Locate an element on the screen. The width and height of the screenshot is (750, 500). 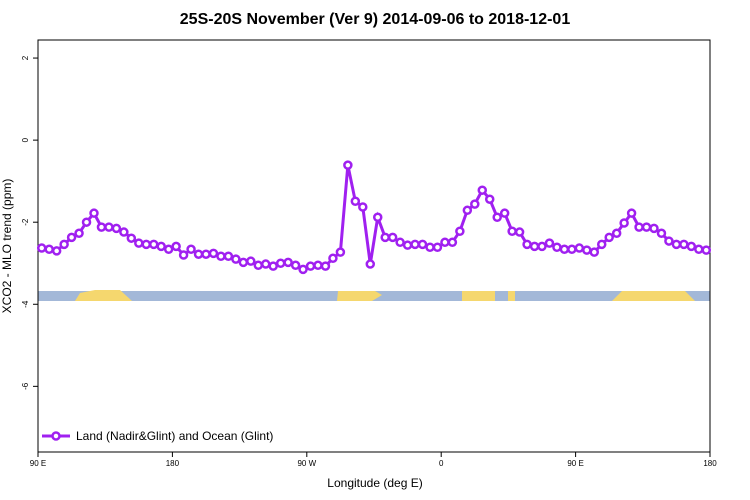
y-tick-label: -4 is located at coordinates (25, 304).